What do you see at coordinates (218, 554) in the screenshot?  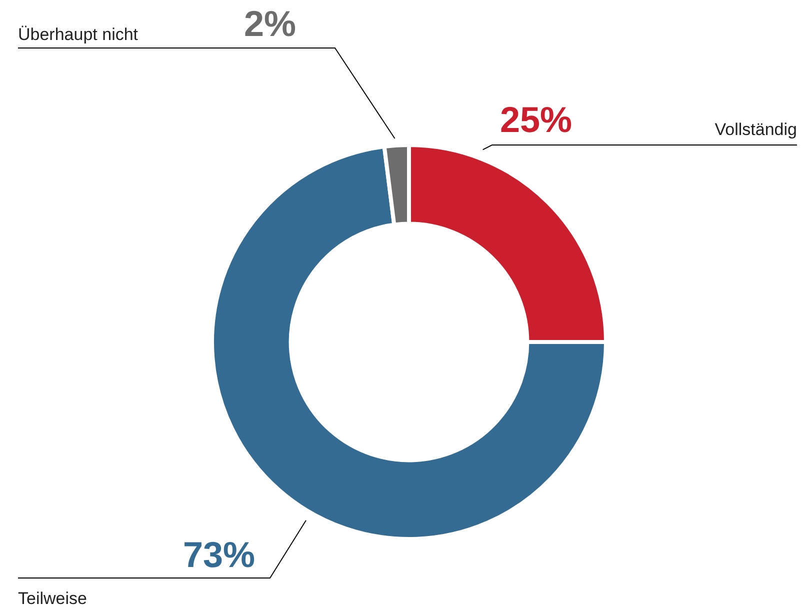 I see `data-label: 73%` at bounding box center [218, 554].